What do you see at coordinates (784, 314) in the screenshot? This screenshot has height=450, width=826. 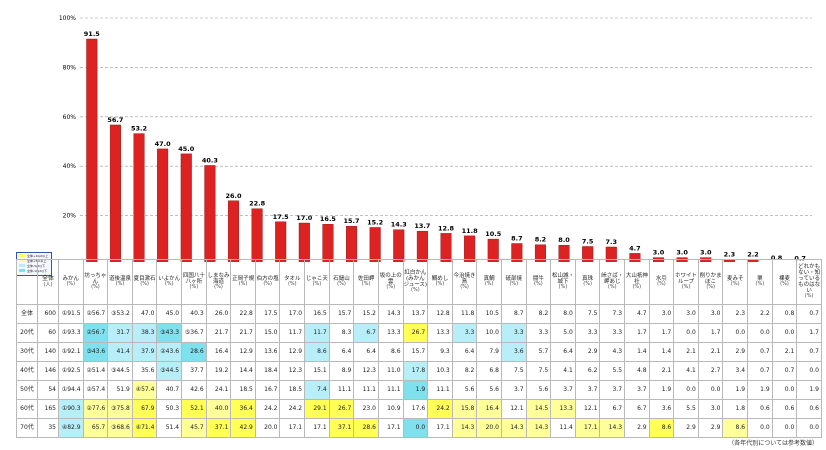 I see `table-cell: 0.8` at bounding box center [784, 314].